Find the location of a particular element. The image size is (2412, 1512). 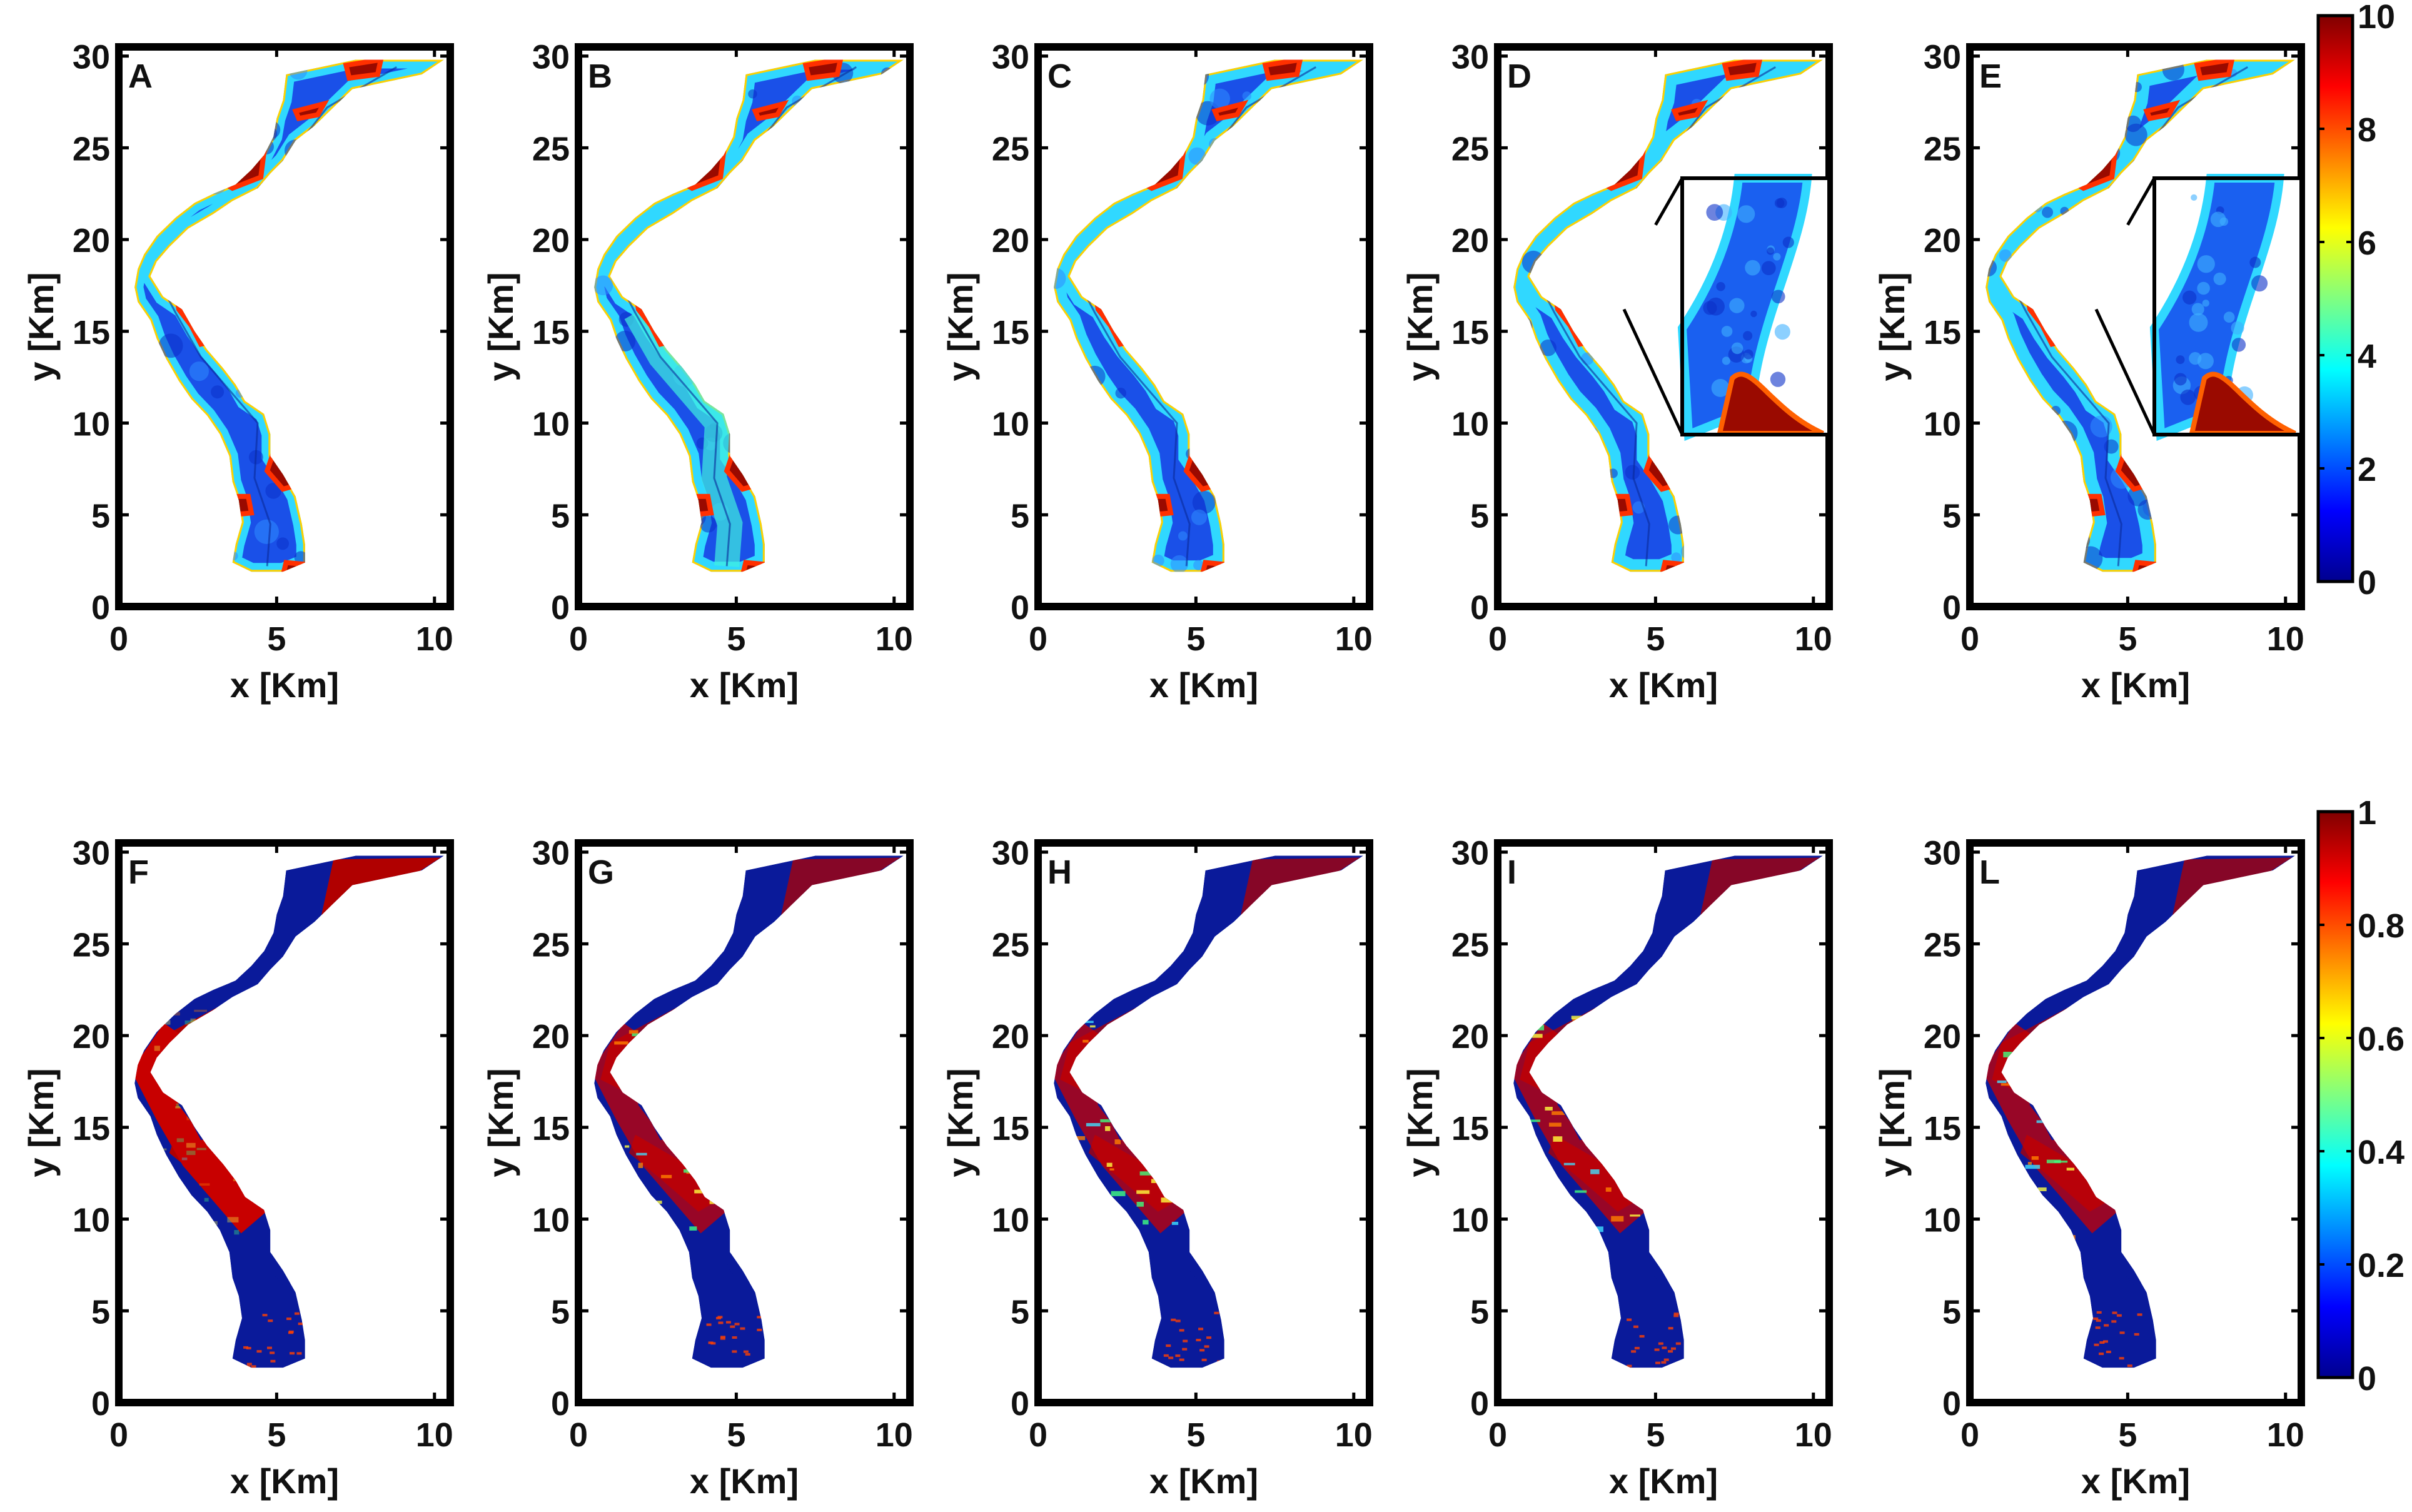

panel-G: 0 5 10 15 20 25 30 0 5 10 x [Km] y [Km] G is located at coordinates (697, 1168).